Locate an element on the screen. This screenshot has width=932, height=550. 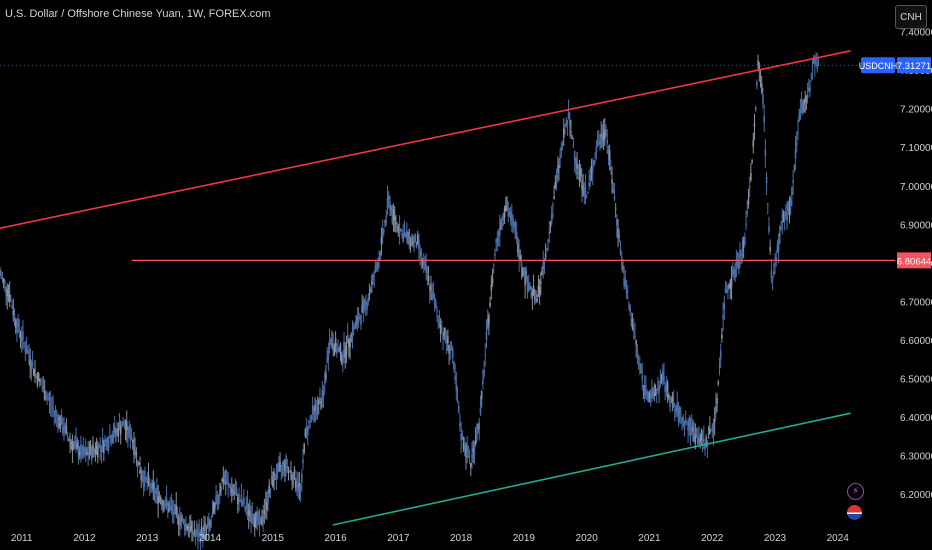
lightning-icon: ⚡ is located at coordinates (855, 491).